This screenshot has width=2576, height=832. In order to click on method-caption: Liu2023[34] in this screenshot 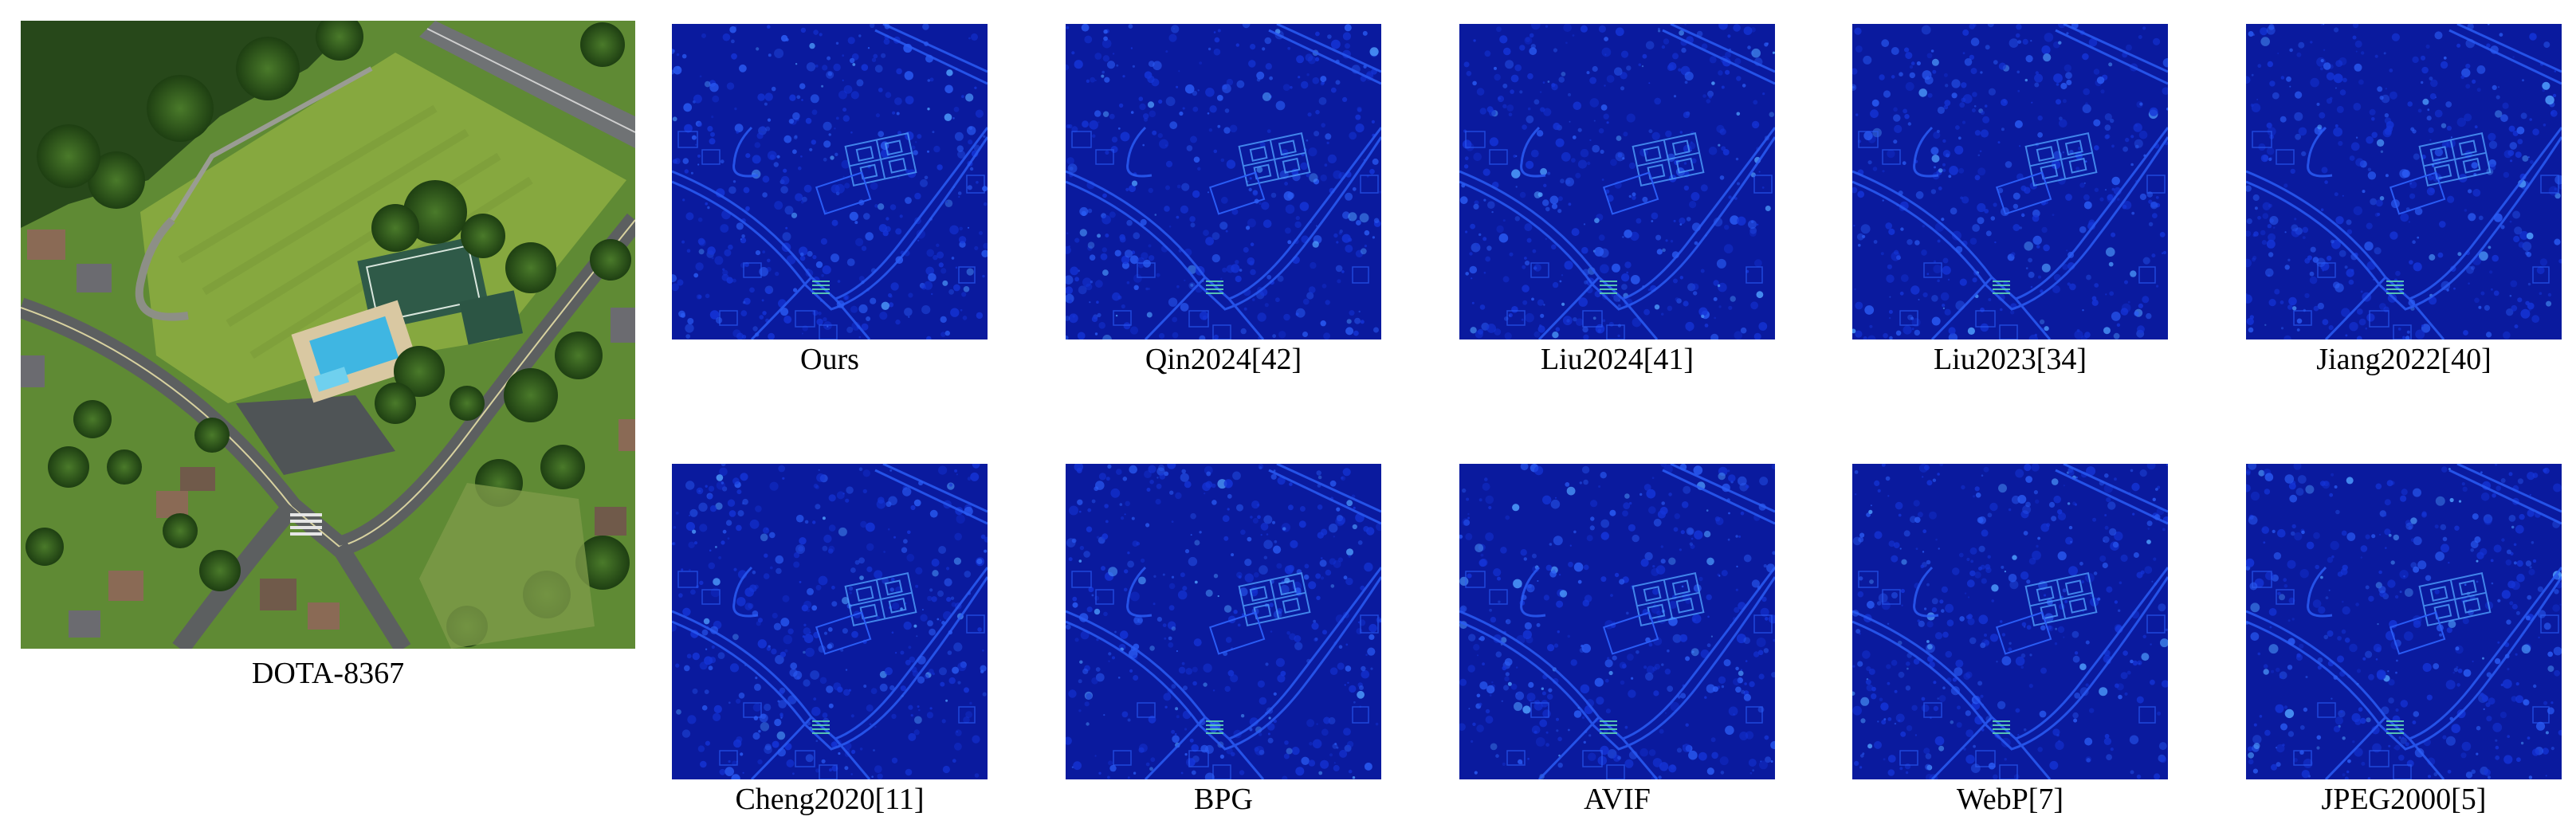, I will do `click(2010, 359)`.